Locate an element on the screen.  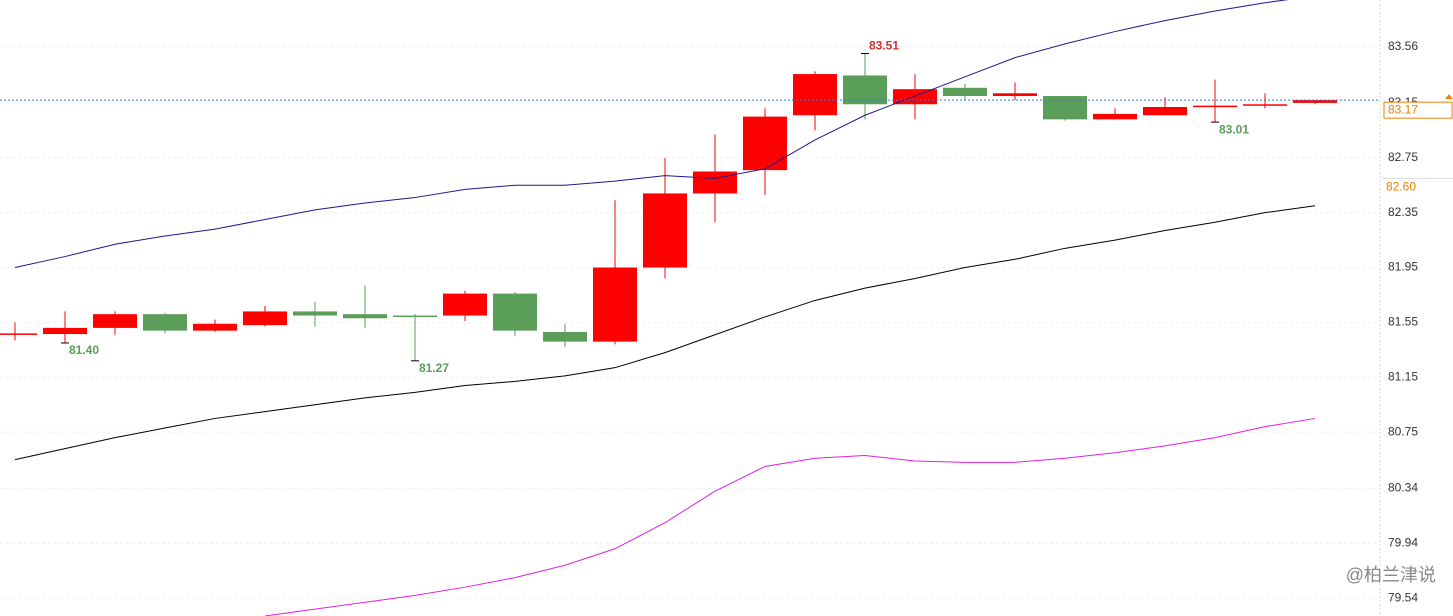
y-tick-label: 81.95 is located at coordinates (1403, 267).